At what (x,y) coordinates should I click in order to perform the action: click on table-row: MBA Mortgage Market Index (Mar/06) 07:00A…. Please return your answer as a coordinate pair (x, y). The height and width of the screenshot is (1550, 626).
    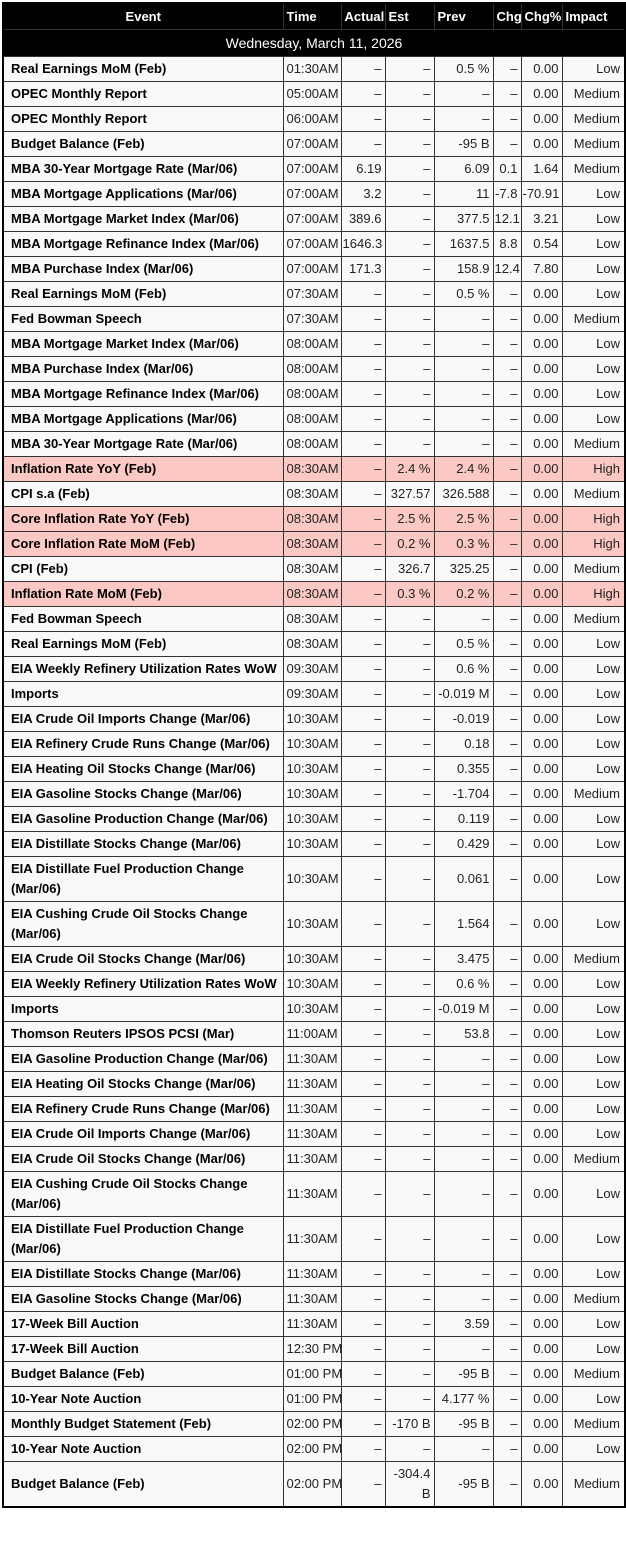
    Looking at the image, I should click on (314, 219).